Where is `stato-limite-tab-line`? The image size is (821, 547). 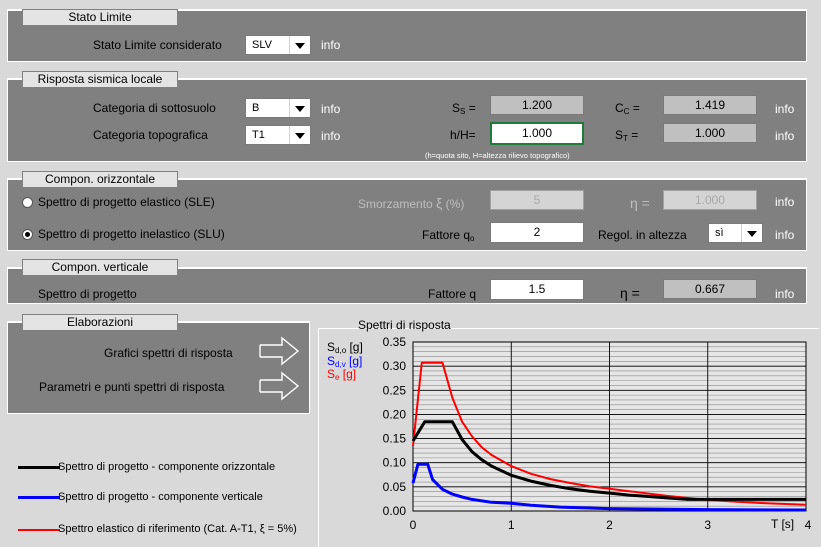 stato-limite-tab-line is located at coordinates (407, 9).